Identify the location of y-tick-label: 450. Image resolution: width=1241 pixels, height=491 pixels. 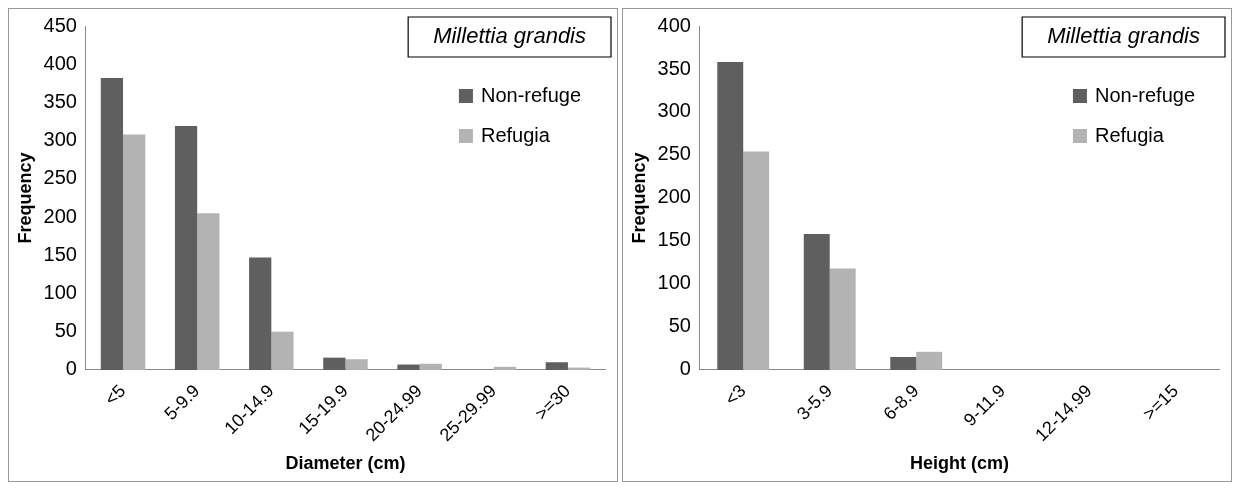
(60, 24).